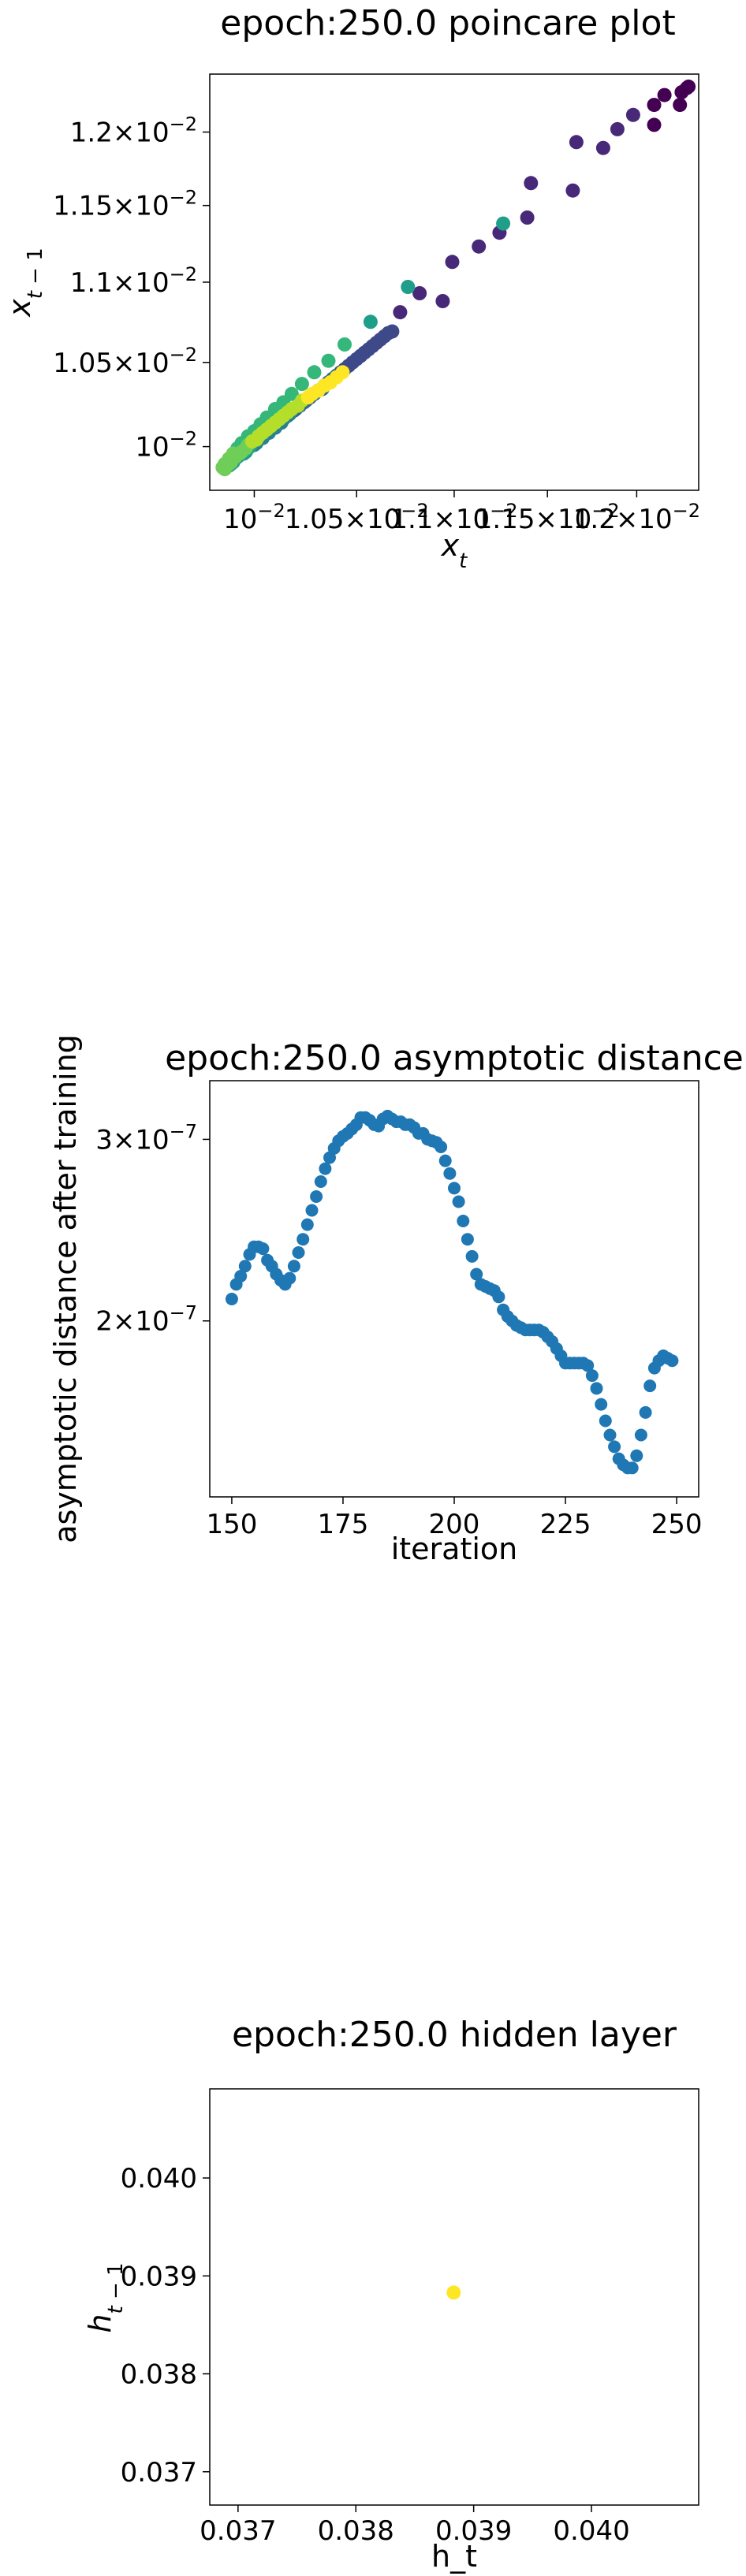  Describe the element at coordinates (166, 445) in the screenshot. I see `y-tick-label: 10−2` at that location.